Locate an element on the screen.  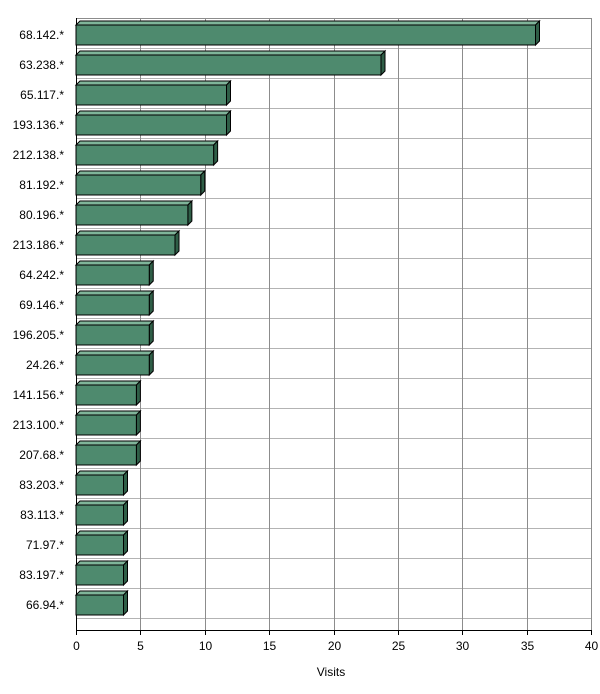
x-tick-label: 30 is located at coordinates (463, 646).